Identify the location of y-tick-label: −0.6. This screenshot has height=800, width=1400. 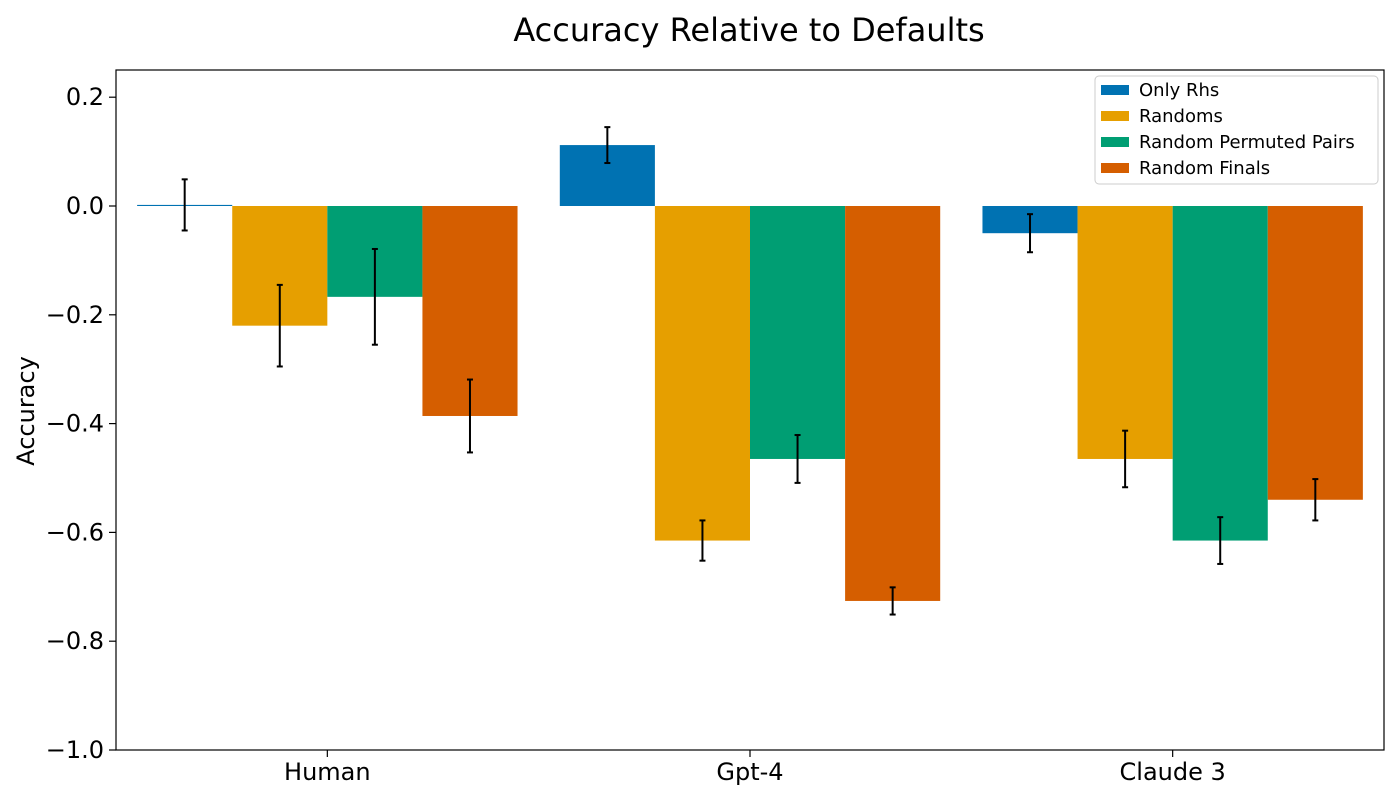
(75, 532).